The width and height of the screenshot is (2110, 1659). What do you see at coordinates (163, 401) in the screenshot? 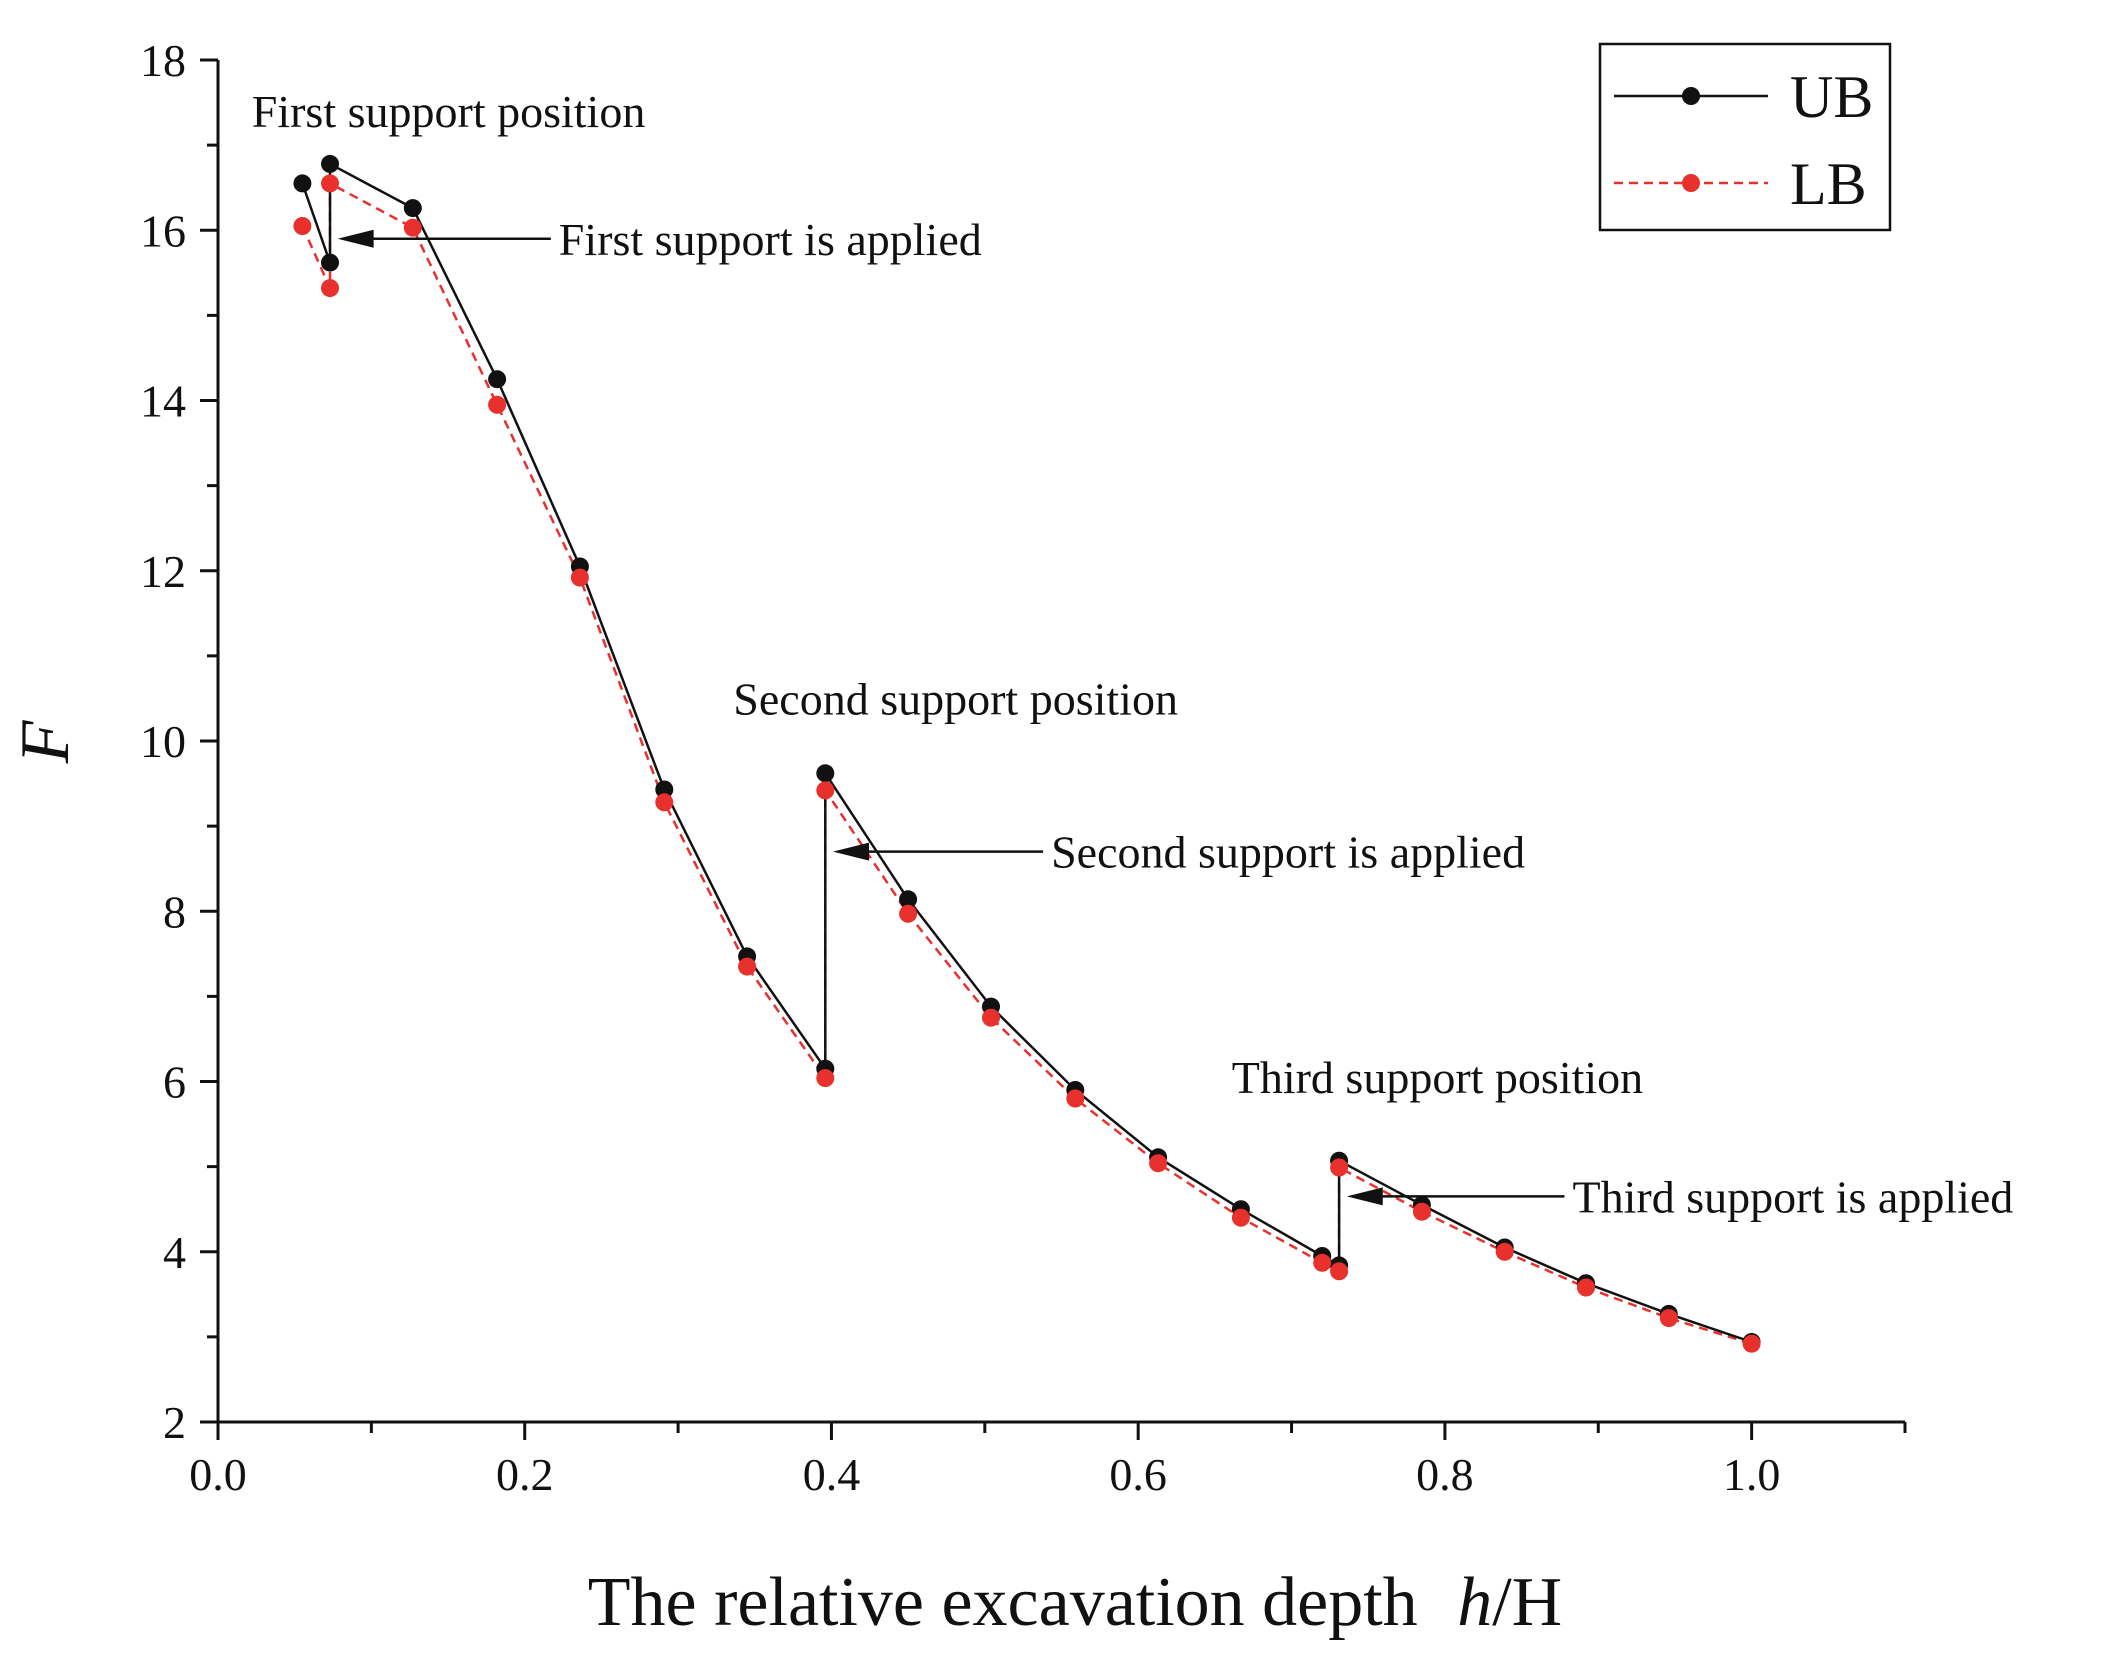
I see `y-tick-label: 14` at bounding box center [163, 401].